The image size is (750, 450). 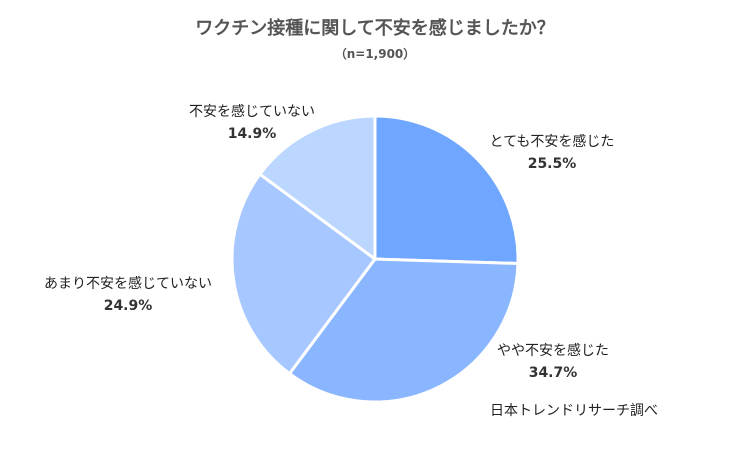 I want to click on slice-value-label: 14.9%, so click(x=252, y=134).